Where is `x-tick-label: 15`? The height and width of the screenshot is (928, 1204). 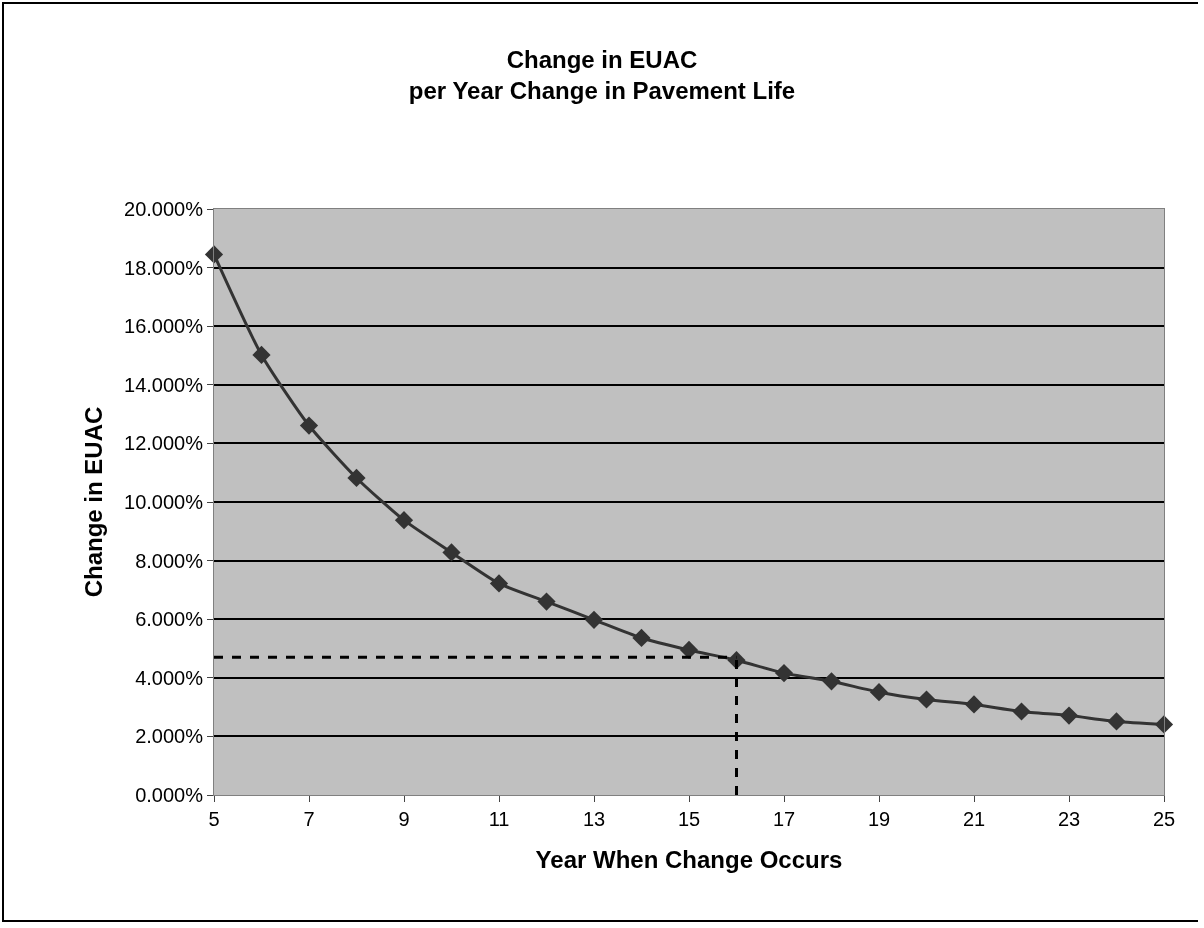
x-tick-label: 15 is located at coordinates (689, 819).